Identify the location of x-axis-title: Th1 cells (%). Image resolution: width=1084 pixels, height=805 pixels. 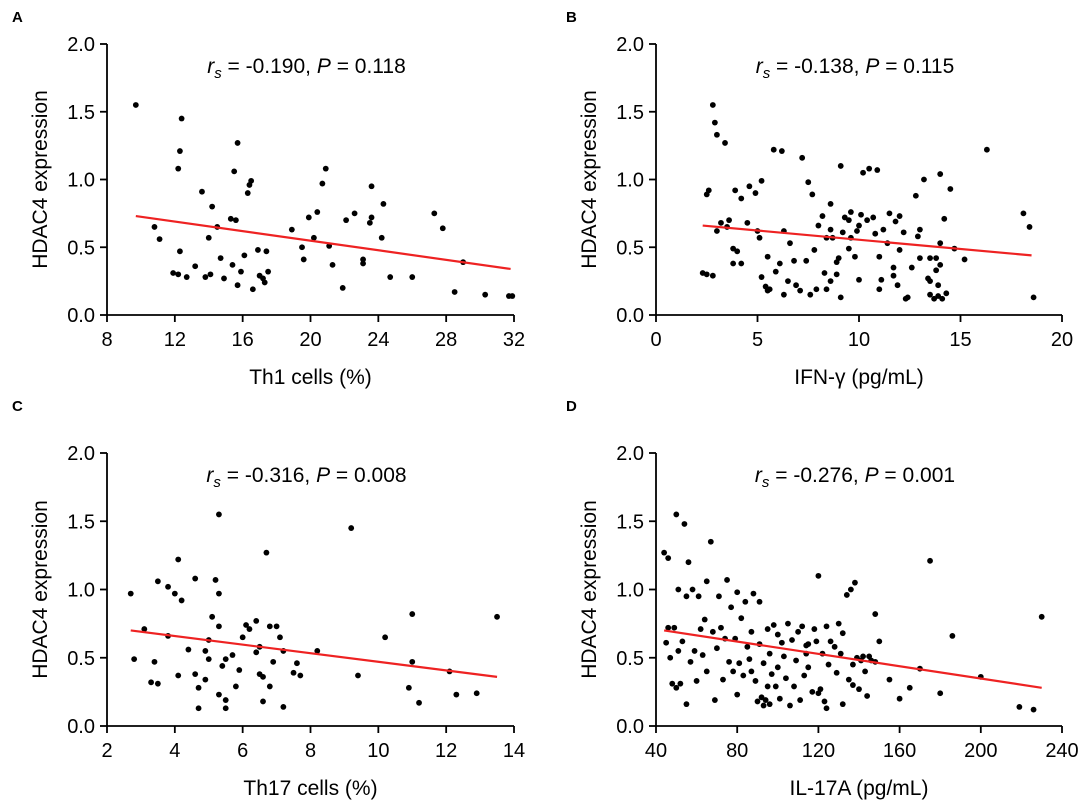
(310, 377).